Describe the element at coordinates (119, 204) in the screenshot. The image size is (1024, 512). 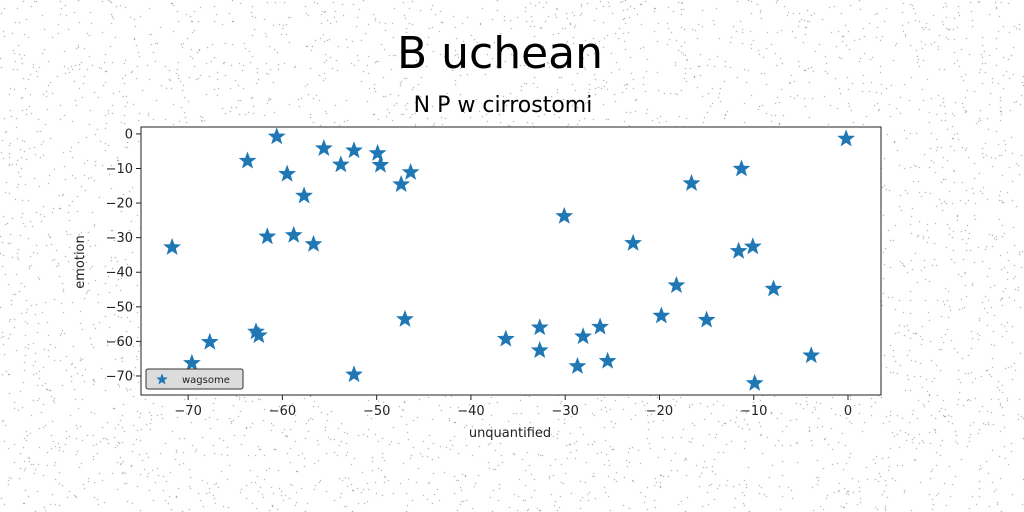
I see `y-tick-label: −20` at that location.